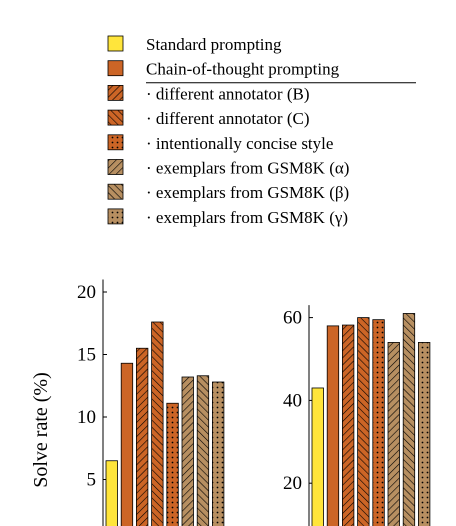  What do you see at coordinates (292, 318) in the screenshot?
I see `y-tick-label: 60` at bounding box center [292, 318].